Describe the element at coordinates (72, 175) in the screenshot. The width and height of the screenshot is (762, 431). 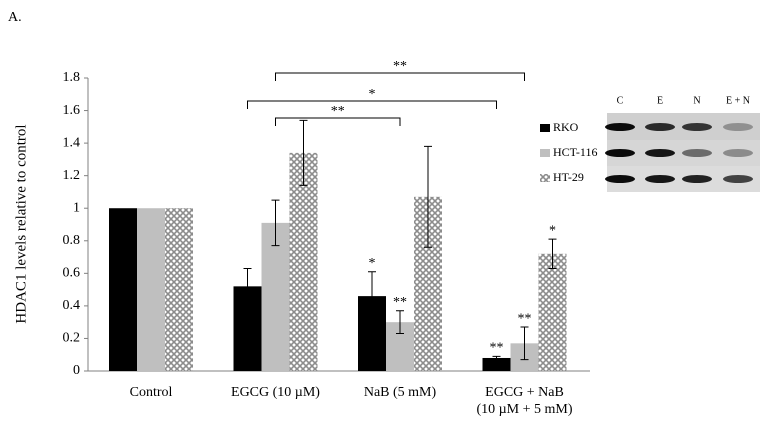
I see `y-tick-label: 1.2` at that location.